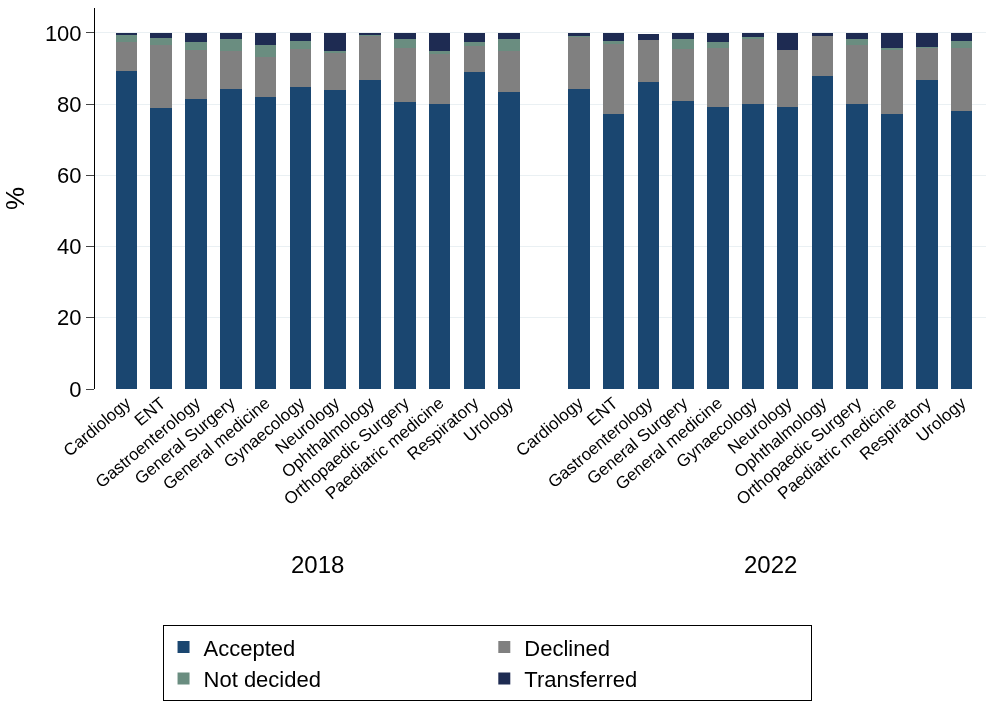 The image size is (1001, 710). I want to click on text: 2022, so click(771, 564).